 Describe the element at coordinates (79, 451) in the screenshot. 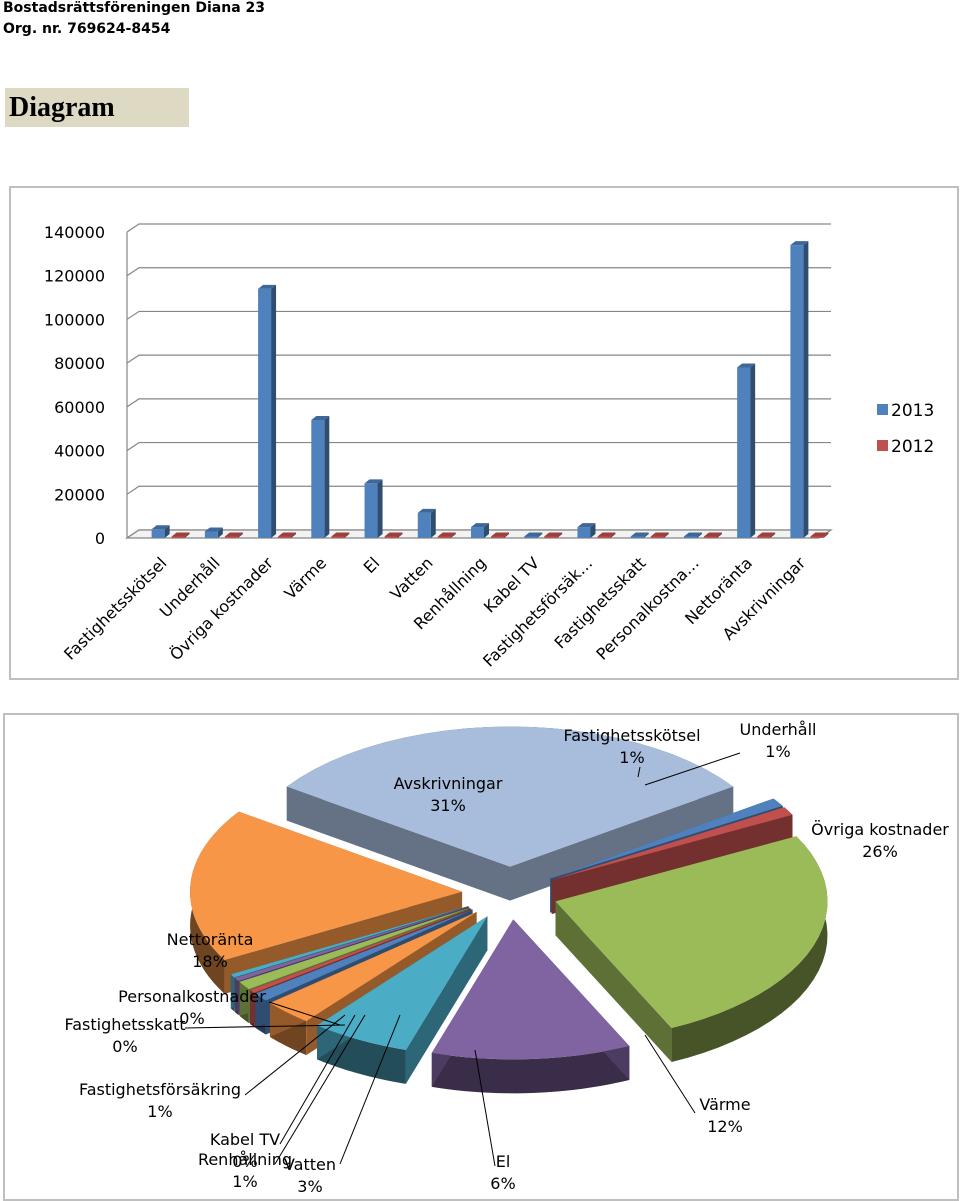

I see `y-tick-label: 40000` at that location.